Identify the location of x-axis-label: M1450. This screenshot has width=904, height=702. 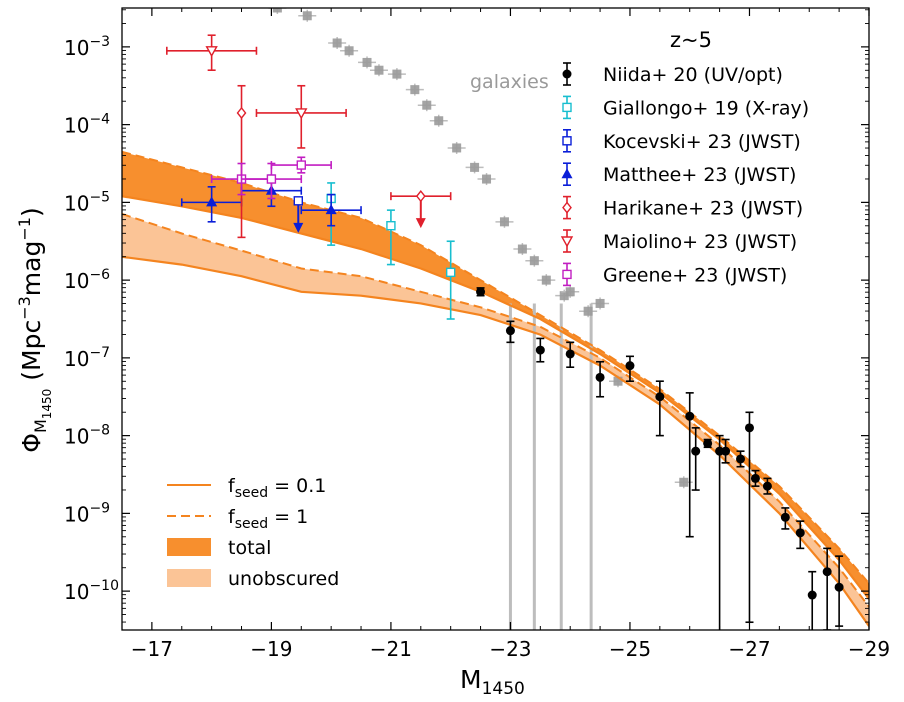
(492, 682).